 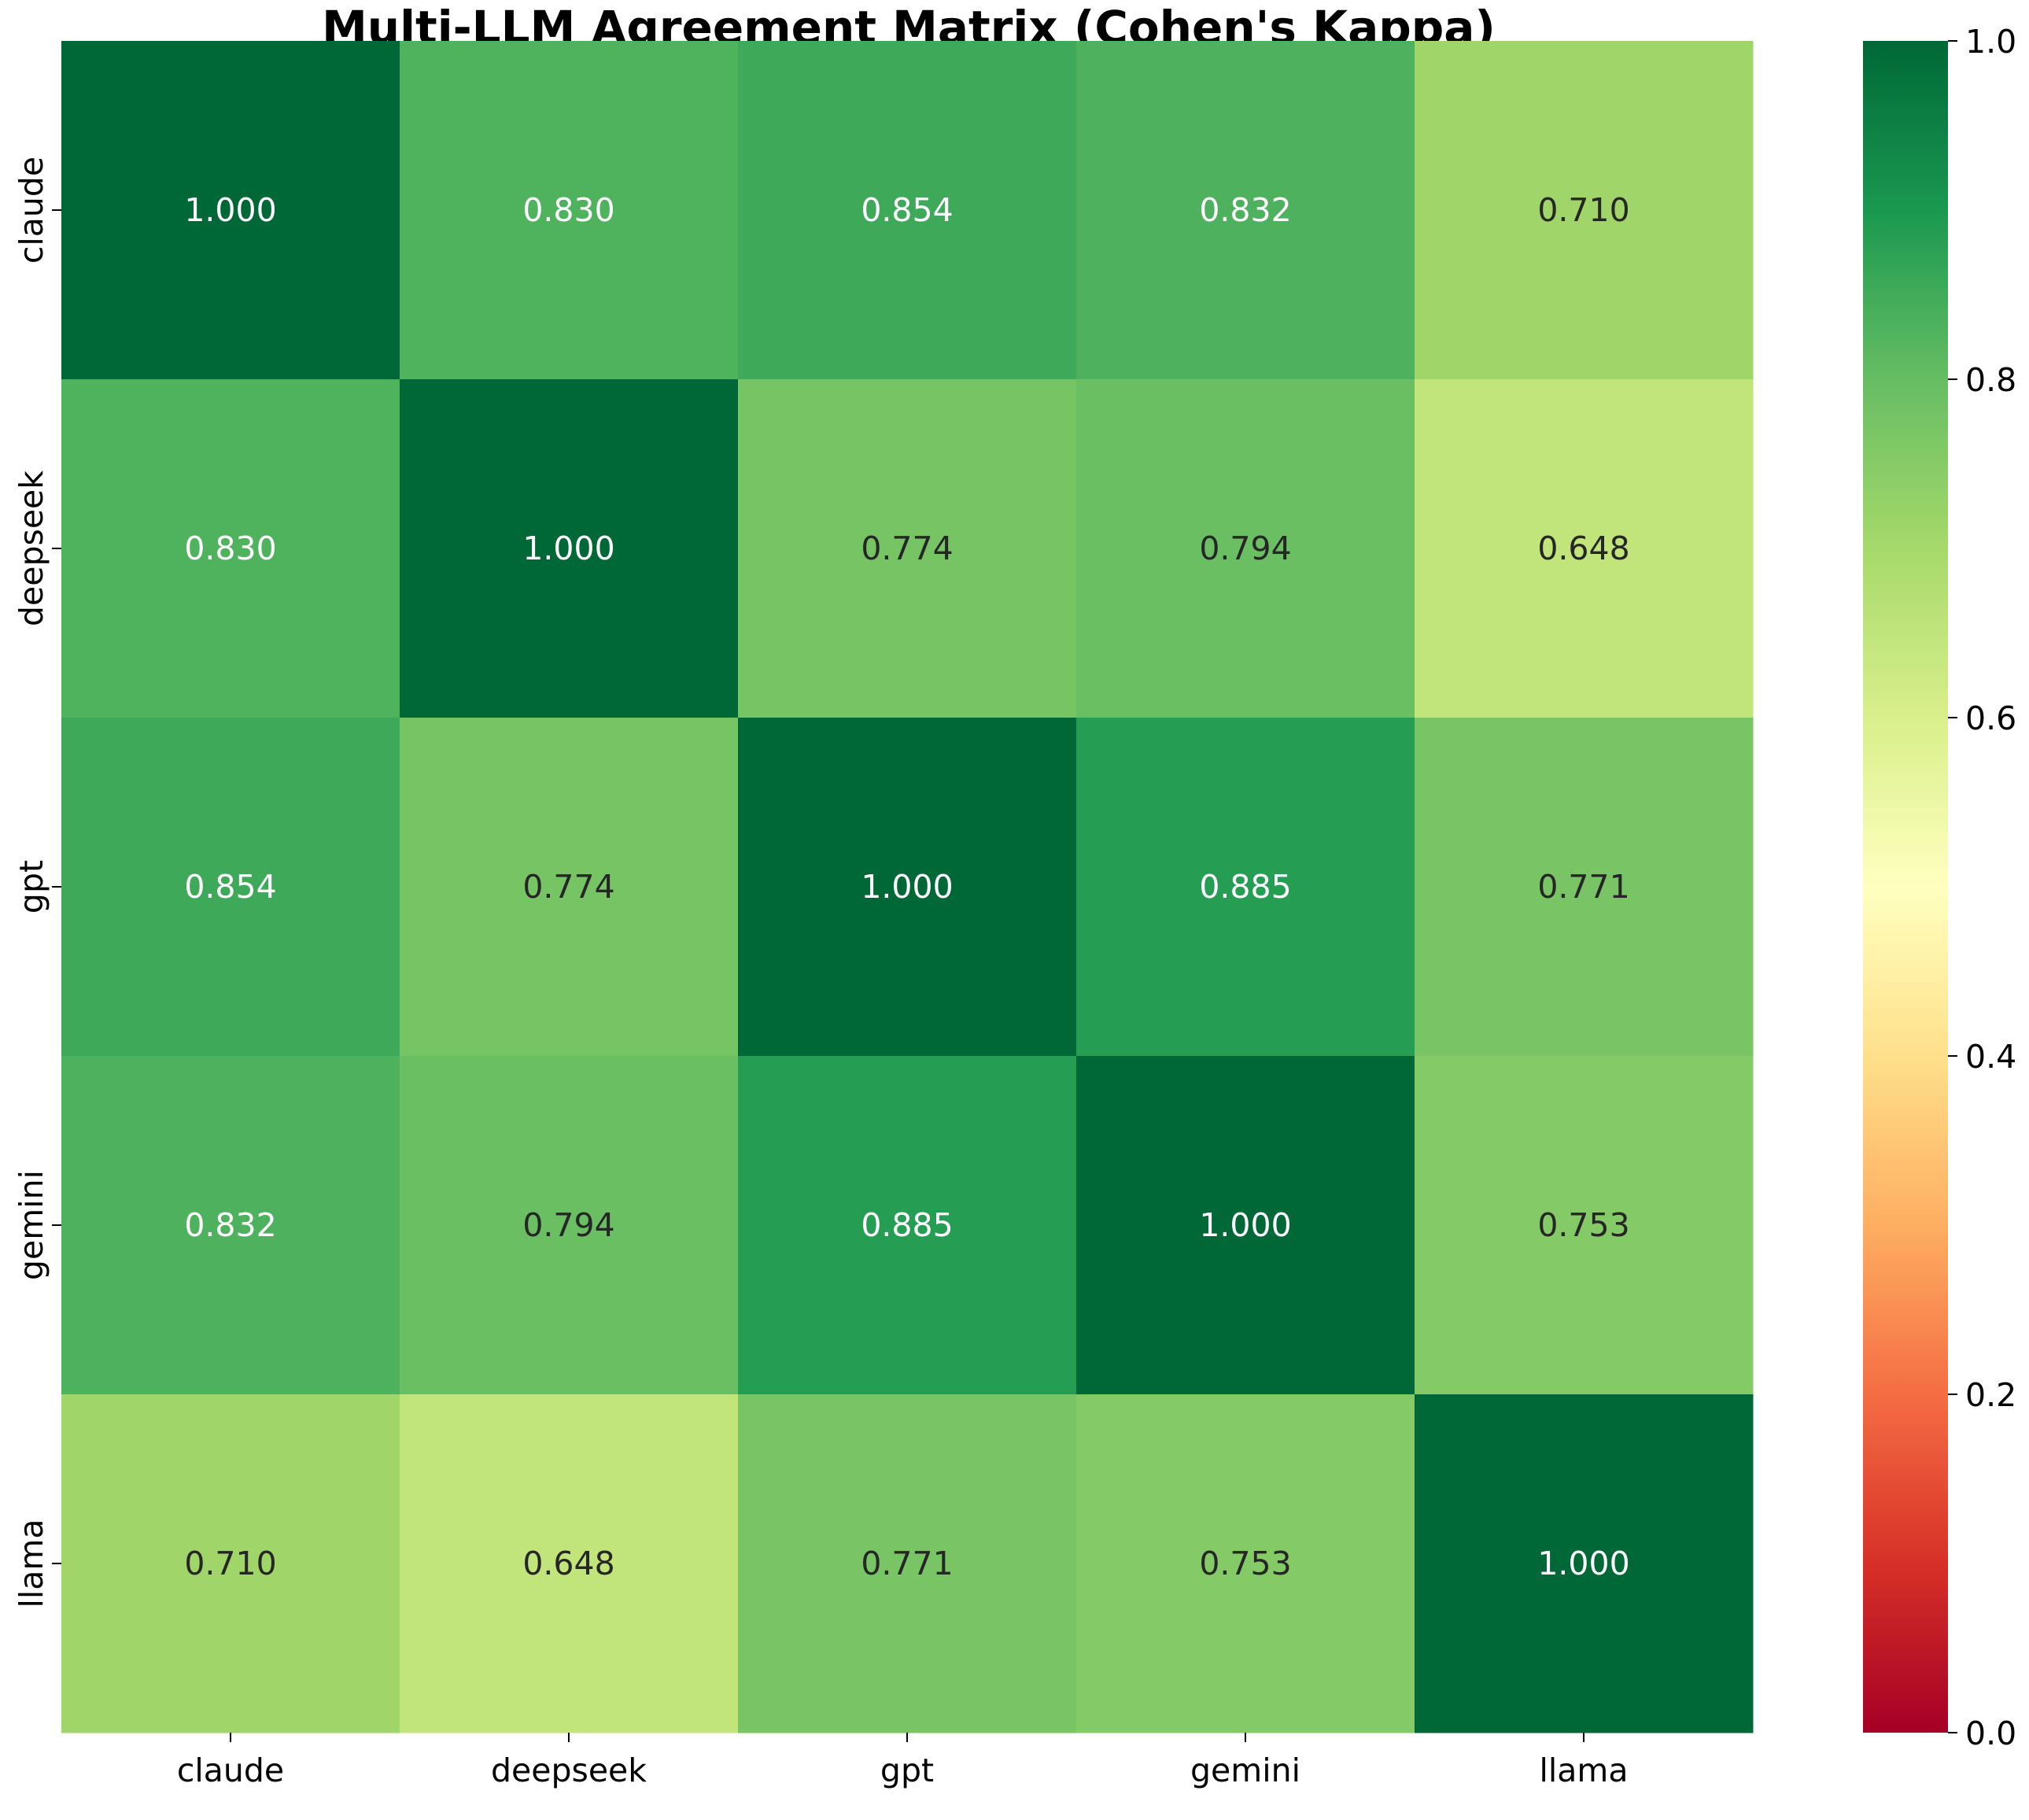 I want to click on heatmap-cell-gemini-deepseek, so click(x=569, y=1225).